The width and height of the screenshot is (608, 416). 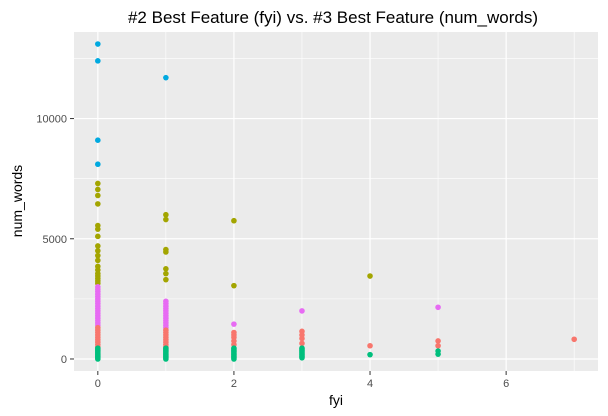 What do you see at coordinates (51, 120) in the screenshot?
I see `y-tick-label: 10000` at bounding box center [51, 120].